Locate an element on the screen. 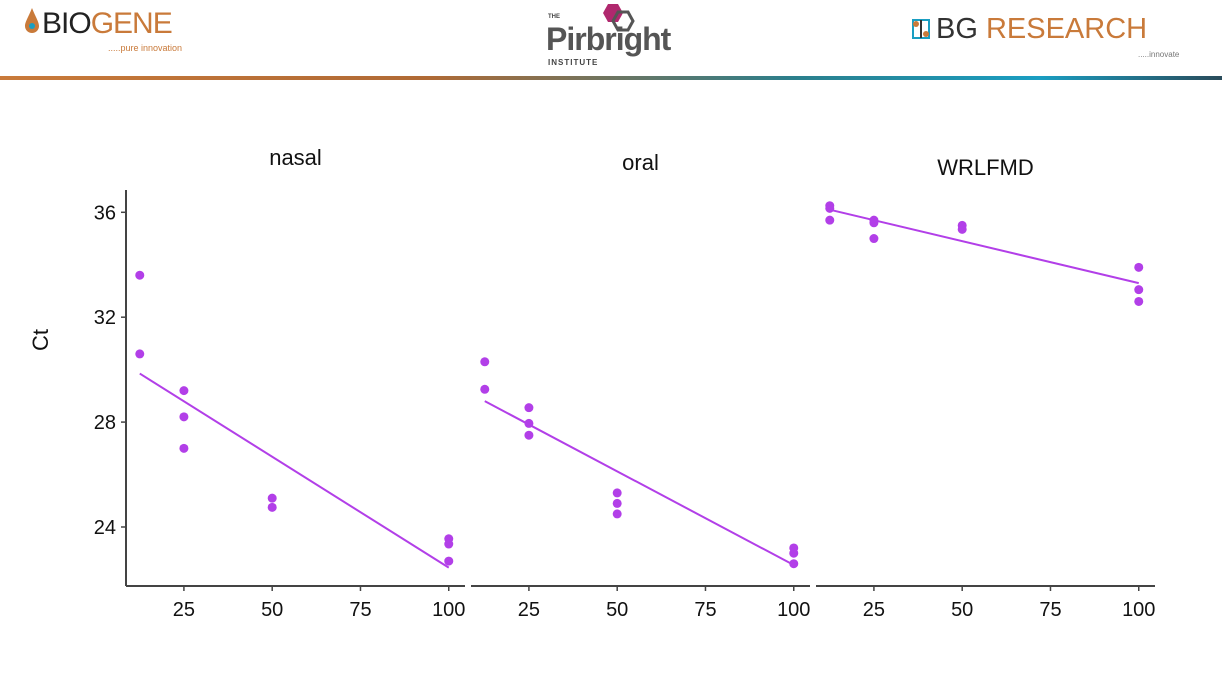 The width and height of the screenshot is (1222, 685). hexagon-icon is located at coordinates (619, 18).